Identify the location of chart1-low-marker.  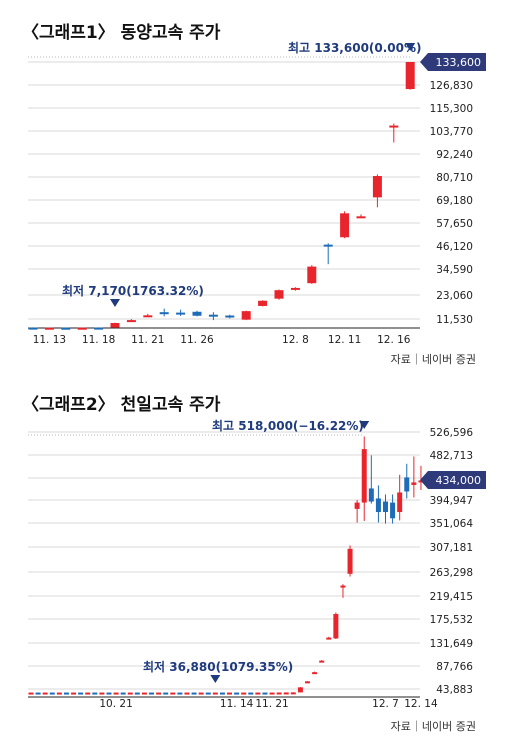
(115, 303).